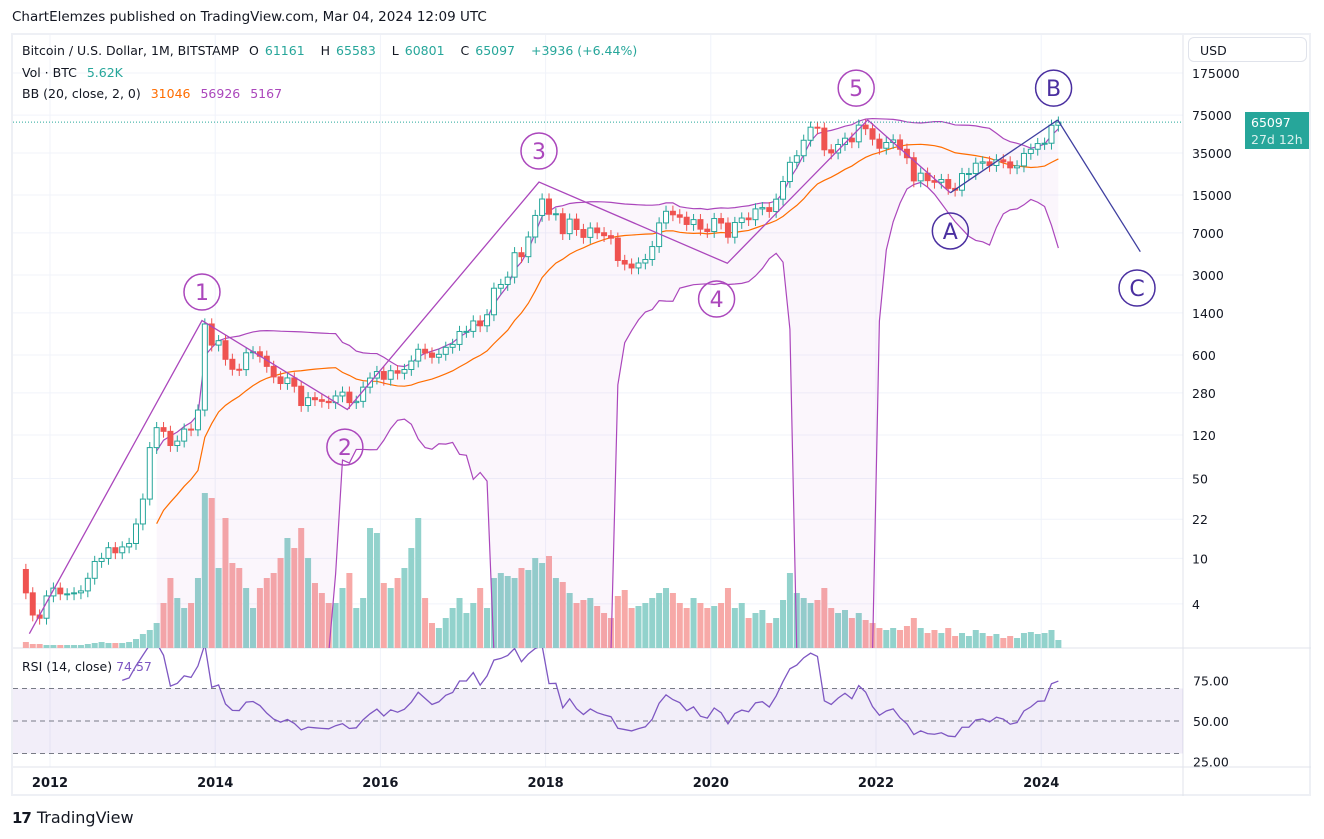 The width and height of the screenshot is (1324, 839). I want to click on price-tick-label: 7000, so click(1208, 233).